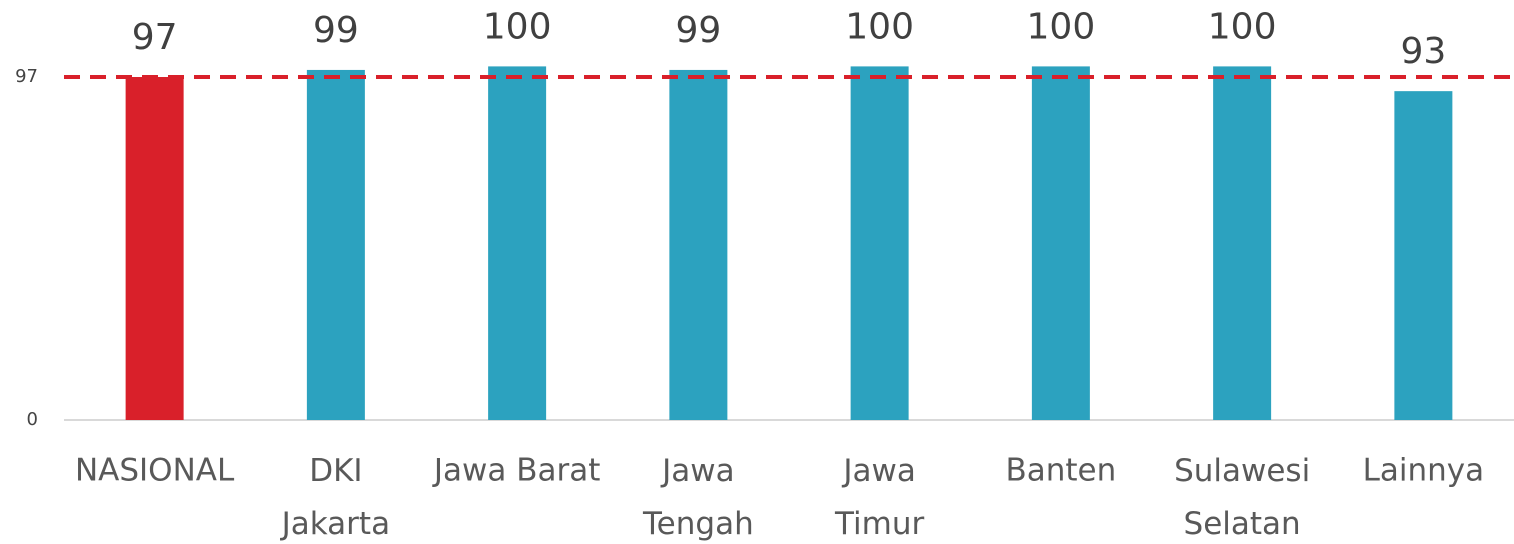  What do you see at coordinates (698, 497) in the screenshot?
I see `x-tick-label: Jawa Tengah` at bounding box center [698, 497].